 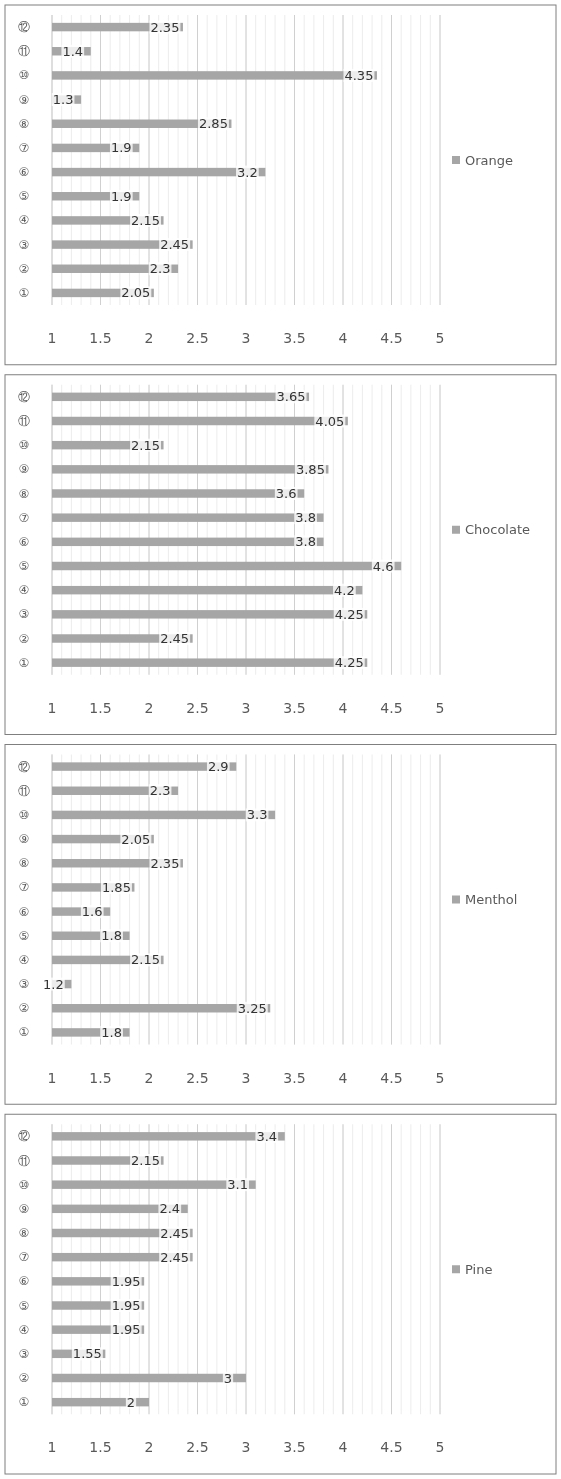 What do you see at coordinates (73, 51) in the screenshot?
I see `data-label: 1.4` at bounding box center [73, 51].